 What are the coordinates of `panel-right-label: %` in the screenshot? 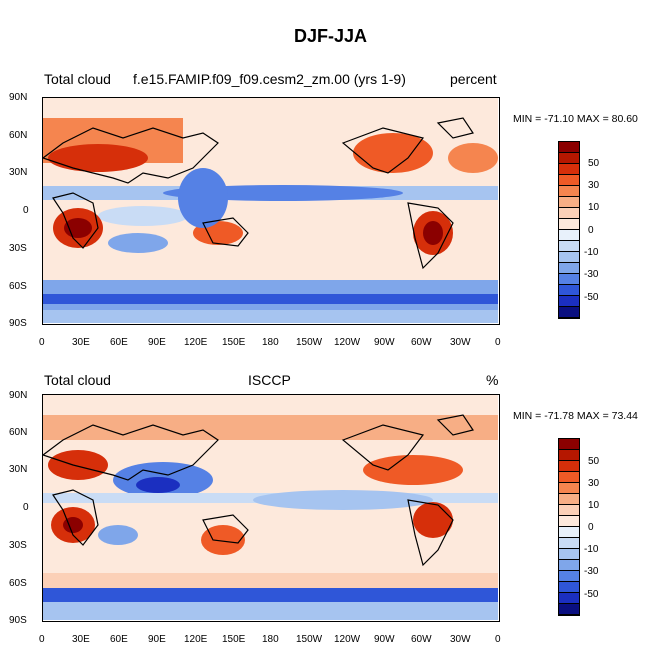 It's located at (492, 380).